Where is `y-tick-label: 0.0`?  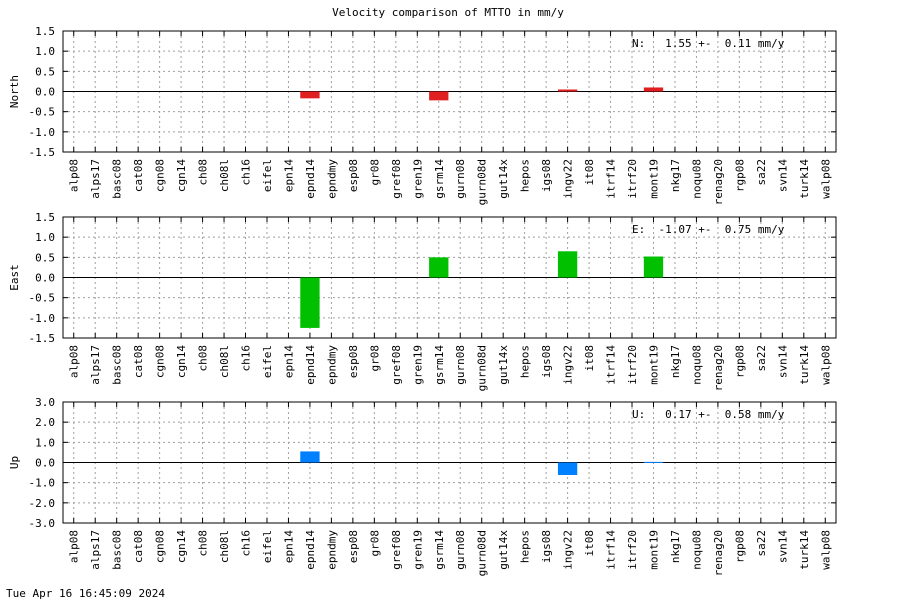
y-tick-label: 0.0 is located at coordinates (45, 92).